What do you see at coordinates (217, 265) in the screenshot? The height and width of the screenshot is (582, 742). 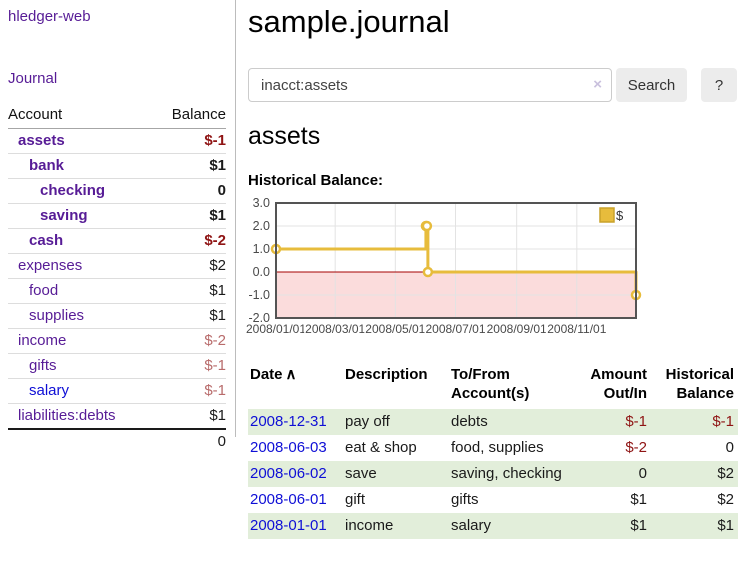 I see `account-balance: $2` at bounding box center [217, 265].